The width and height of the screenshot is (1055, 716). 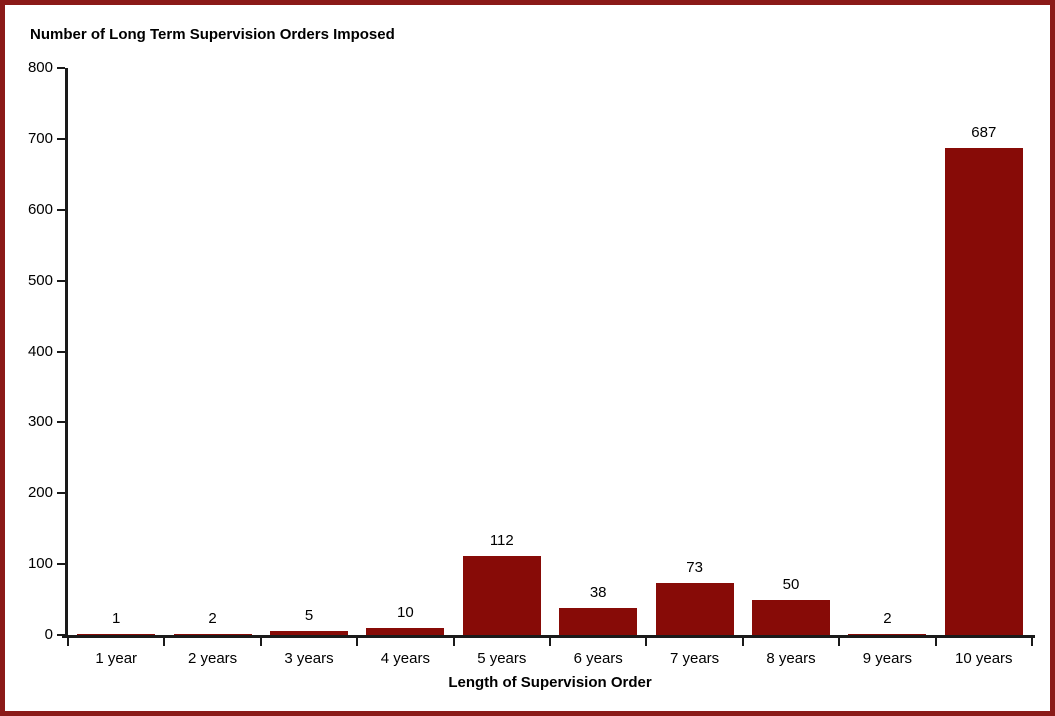 What do you see at coordinates (309, 616) in the screenshot?
I see `bar-value-label: 5` at bounding box center [309, 616].